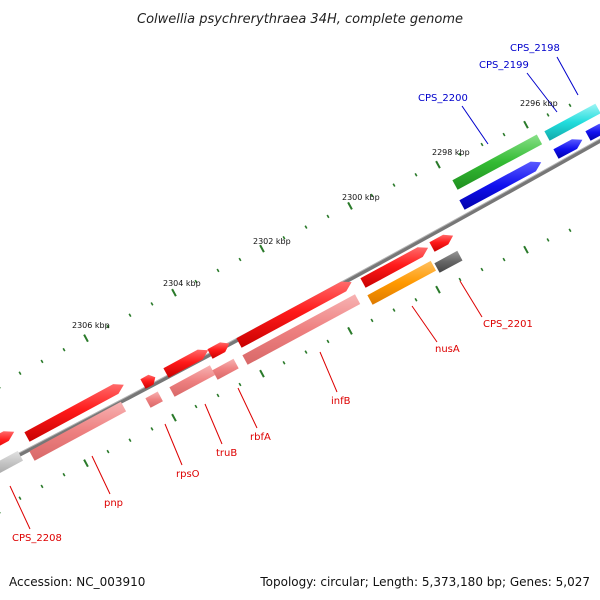  I want to click on gene-trub-rev, so click(192, 381).